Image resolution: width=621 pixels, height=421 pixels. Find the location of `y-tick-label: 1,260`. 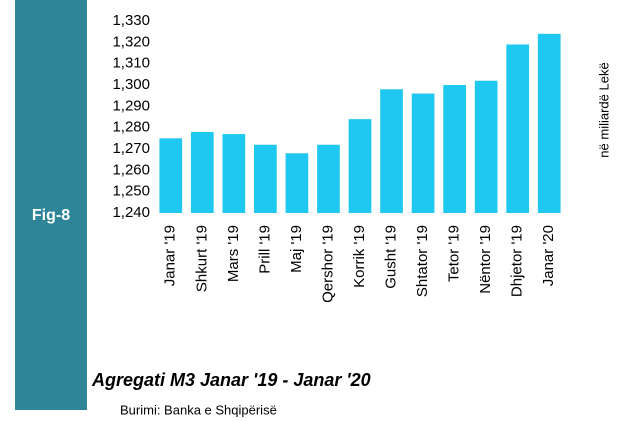

y-tick-label: 1,260 is located at coordinates (131, 169).